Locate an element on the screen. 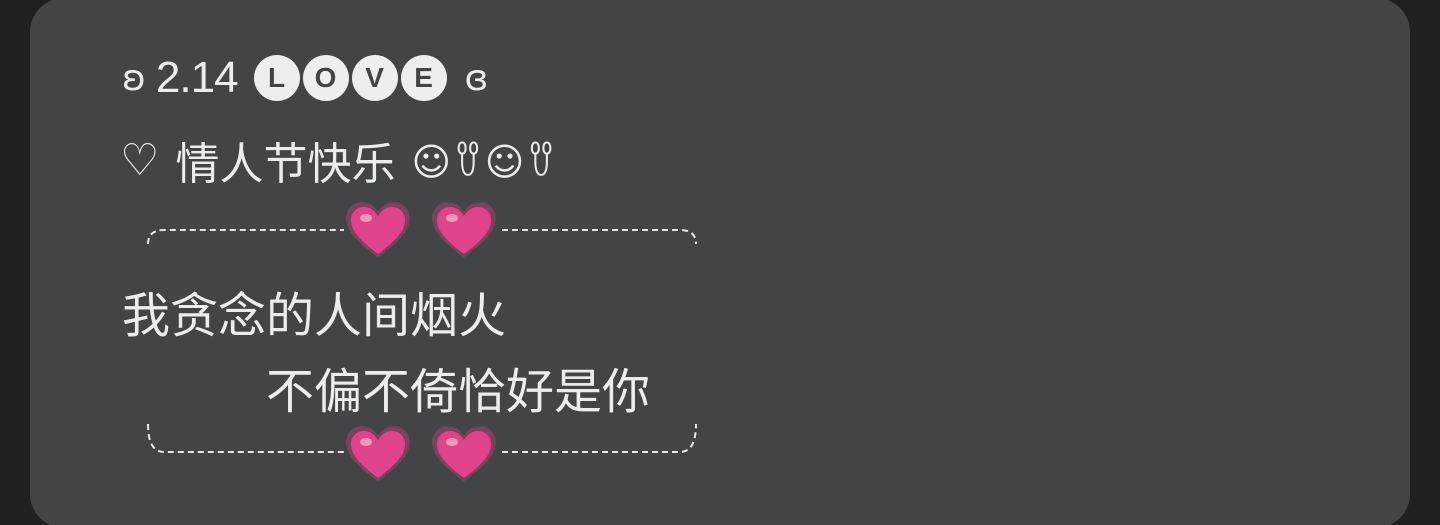 This screenshot has width=1440, height=525. frame-bottom-line is located at coordinates (422, 438).